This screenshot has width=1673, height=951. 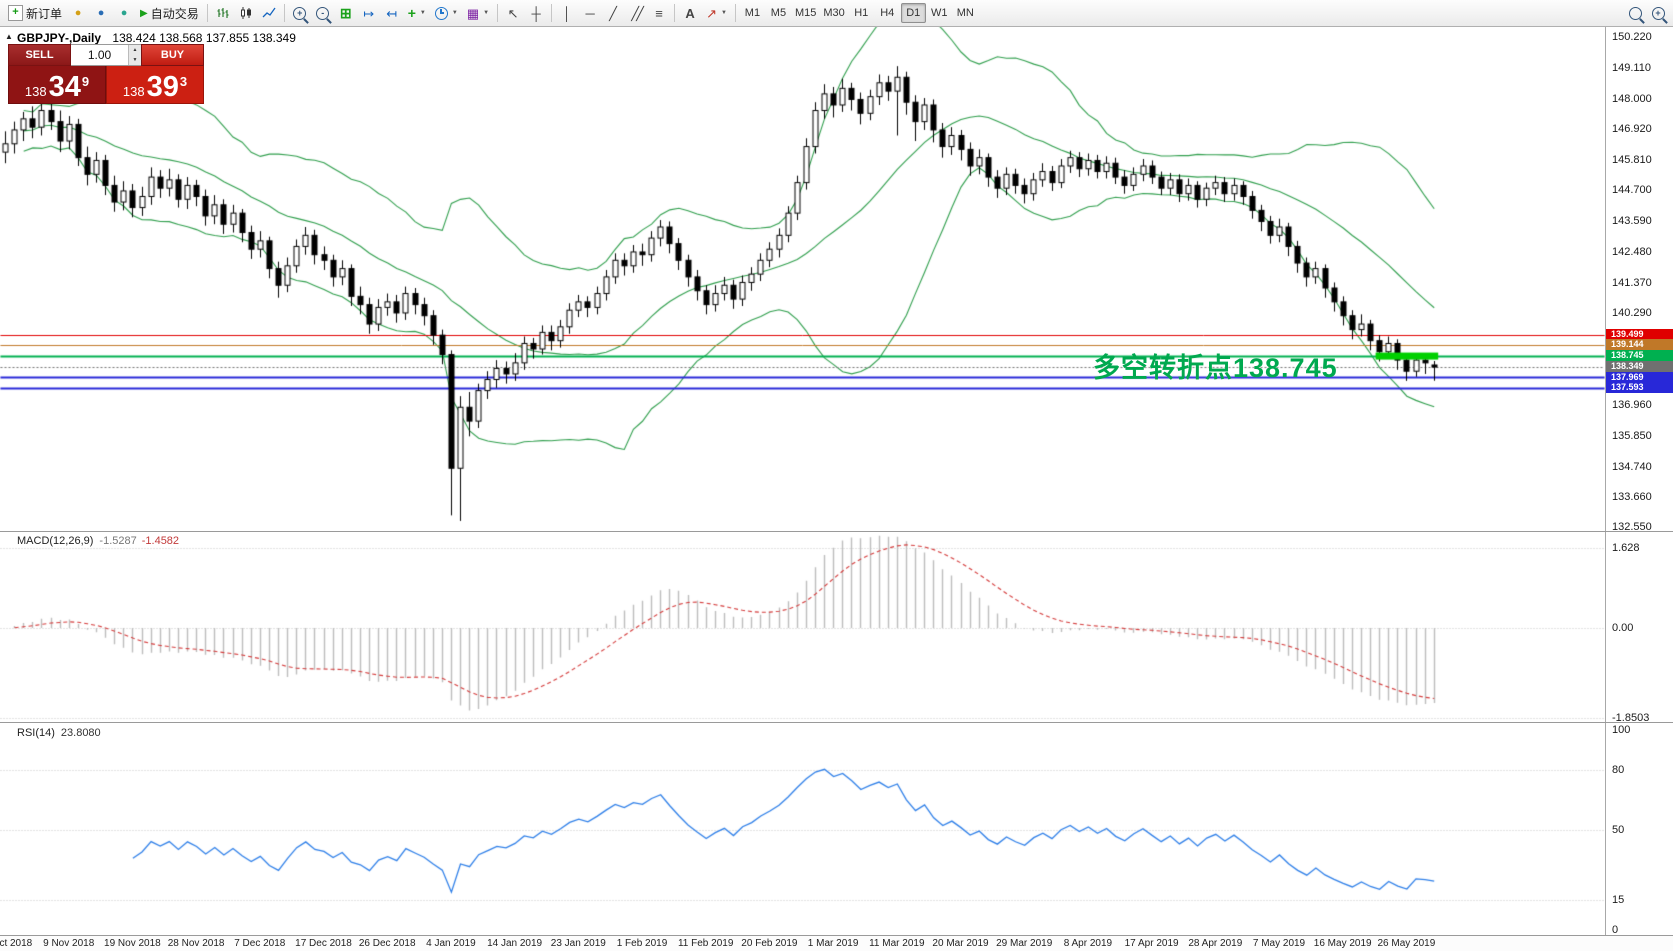 I want to click on new-order-label: 新订单, so click(x=44, y=13).